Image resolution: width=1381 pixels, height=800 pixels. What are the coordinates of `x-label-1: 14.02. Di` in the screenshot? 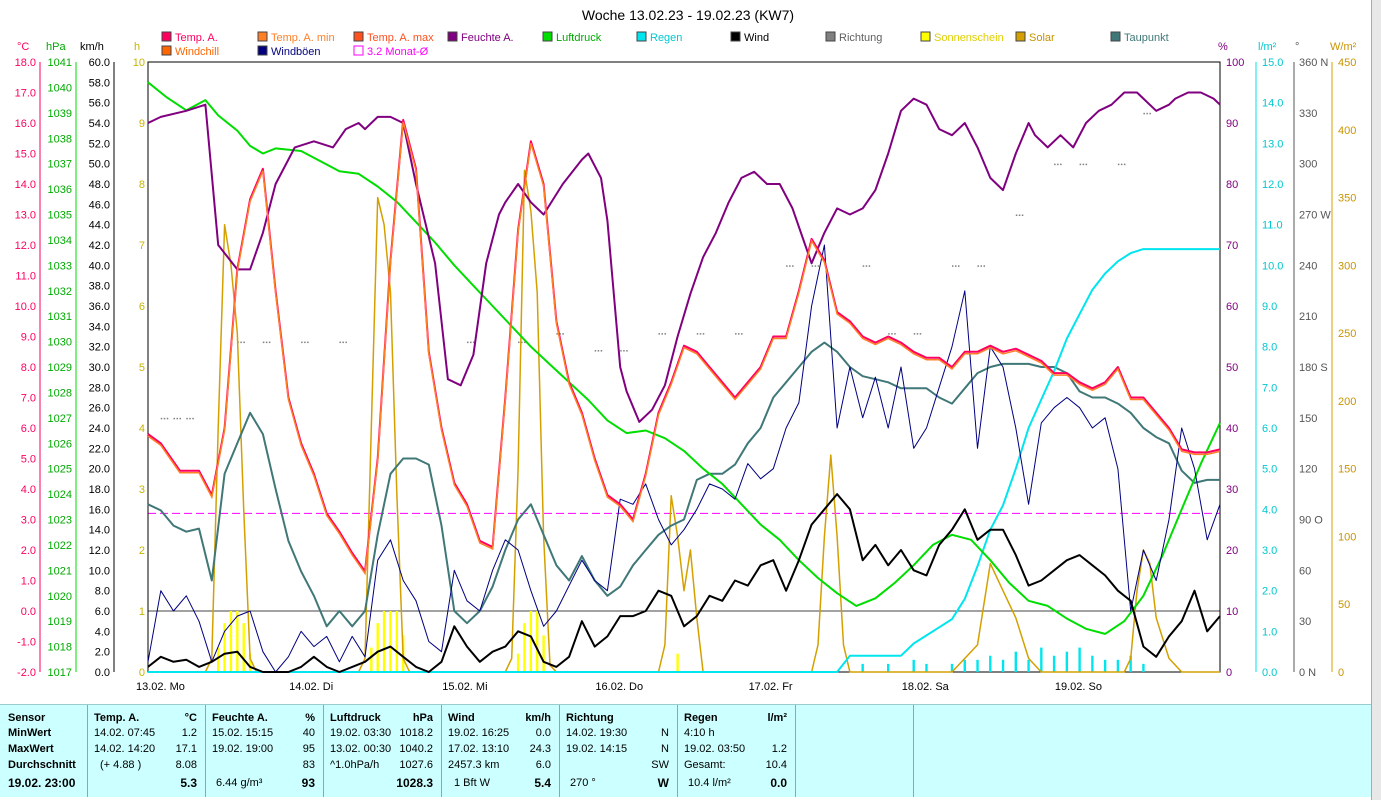 It's located at (311, 687).